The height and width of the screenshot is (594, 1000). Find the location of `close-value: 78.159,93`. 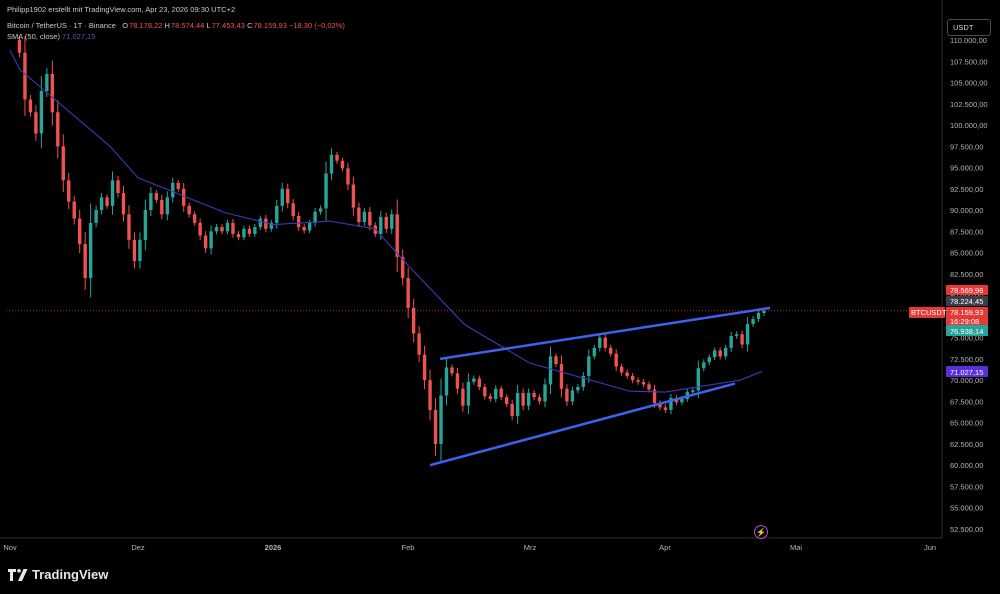

close-value: 78.159,93 is located at coordinates (270, 25).